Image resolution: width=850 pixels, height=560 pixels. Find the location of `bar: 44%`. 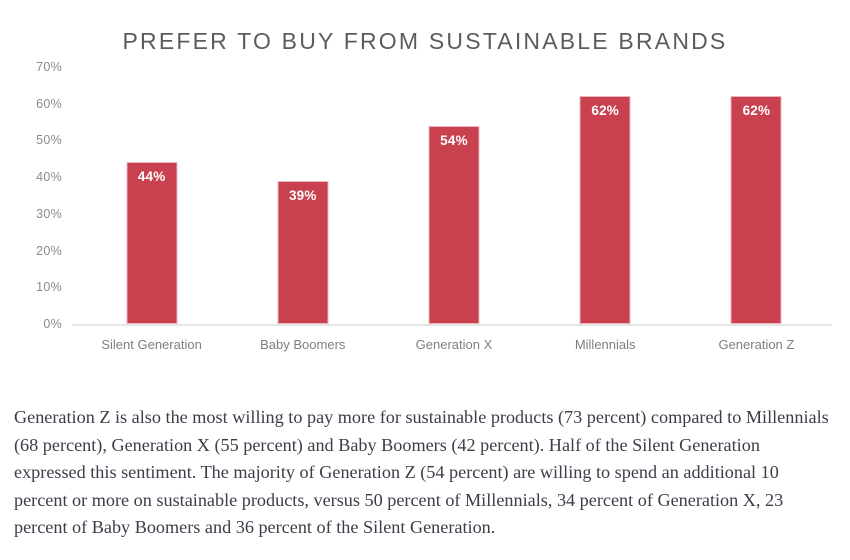

bar: 44% is located at coordinates (152, 243).